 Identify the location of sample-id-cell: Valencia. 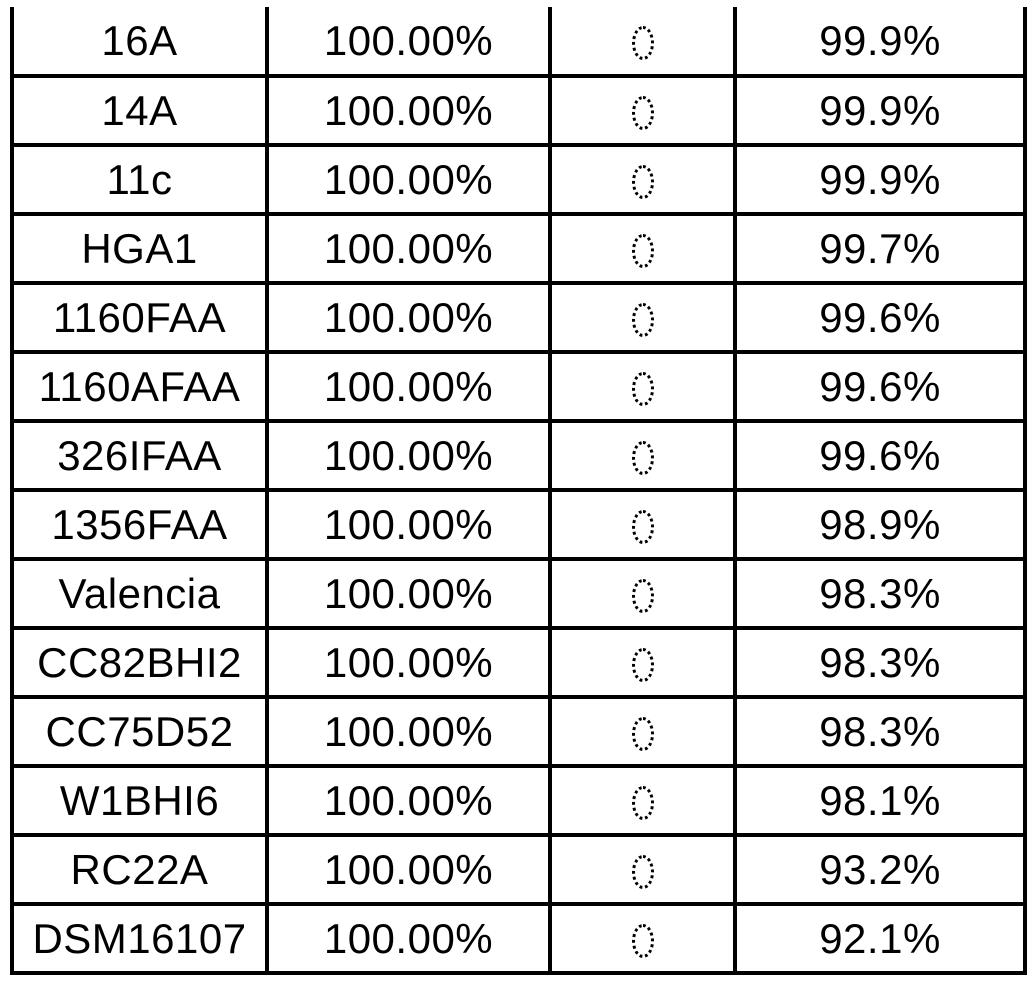
(139, 593).